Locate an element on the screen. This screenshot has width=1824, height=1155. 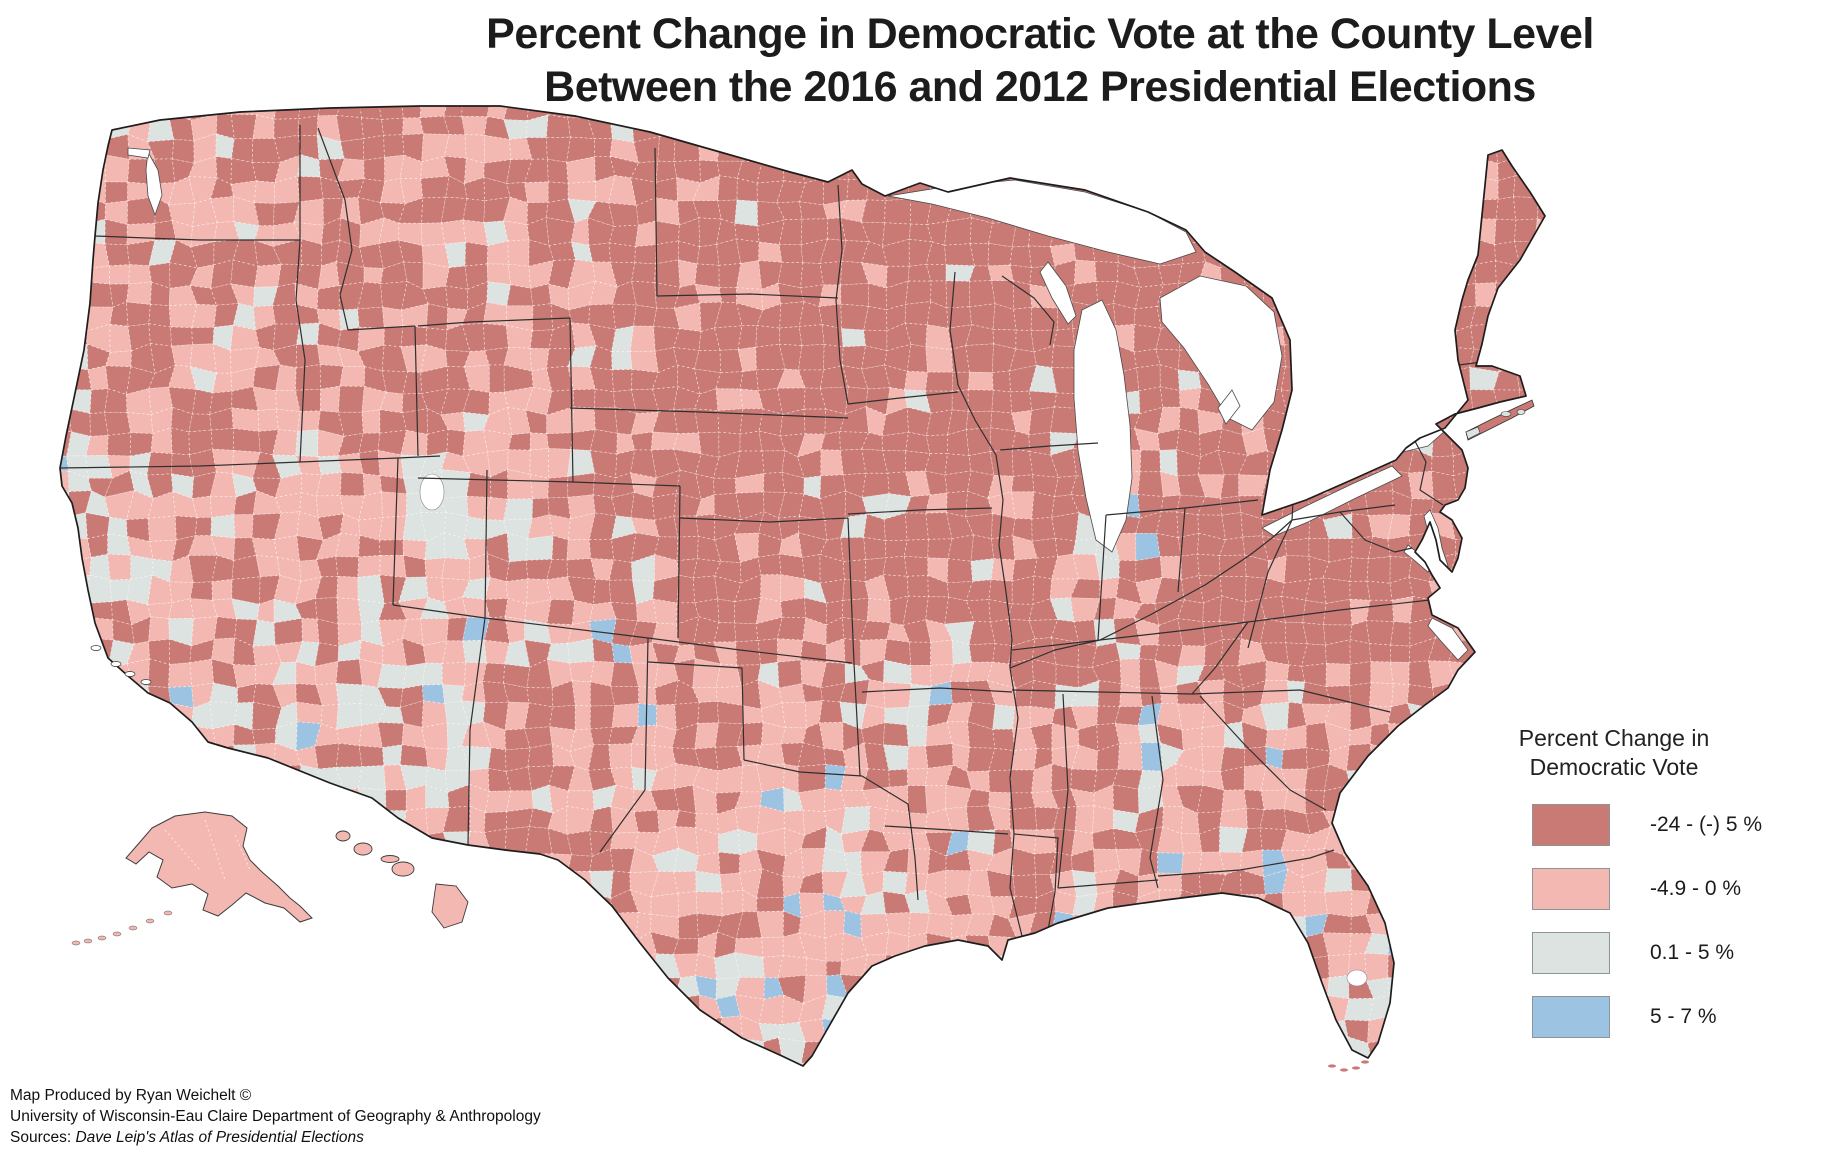
legend-item-decrease-large: -24 - (-) 5 % is located at coordinates (1653, 825).